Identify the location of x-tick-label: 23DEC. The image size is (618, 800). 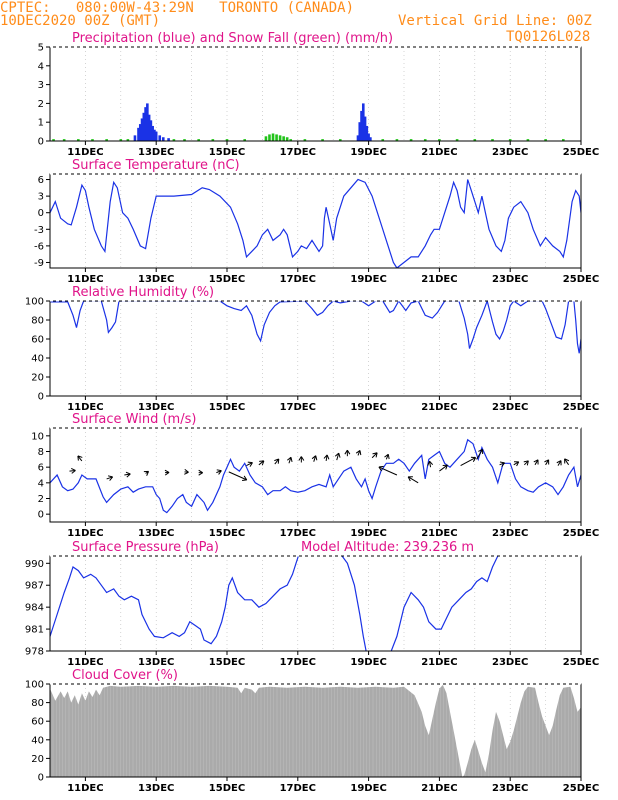
(510, 152).